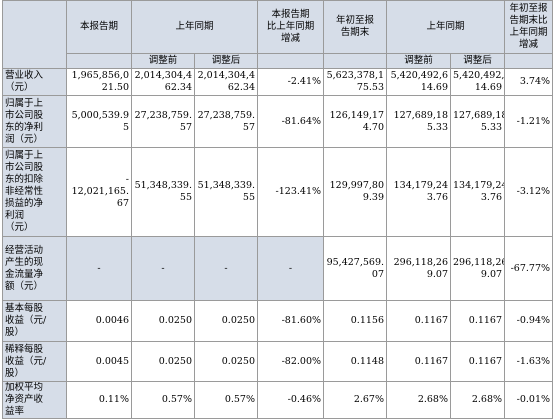 The width and height of the screenshot is (554, 419). I want to click on row-label: 营业收入 （元）, so click(34, 82).